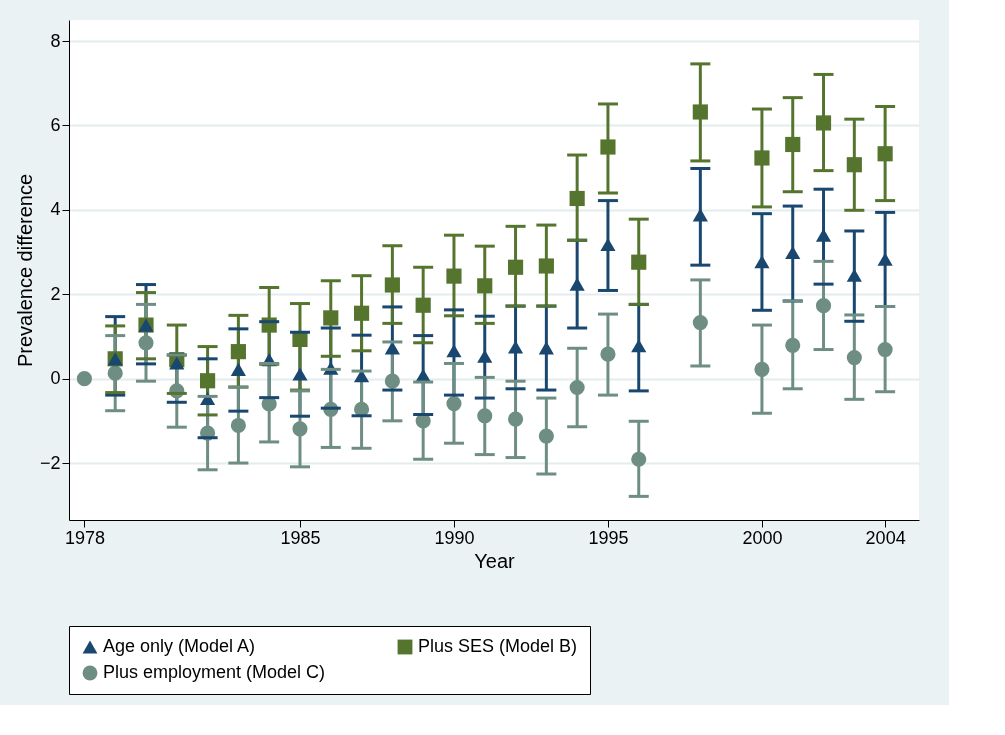 The image size is (1005, 735). What do you see at coordinates (50, 462) in the screenshot?
I see `y-tick-label: −2` at bounding box center [50, 462].